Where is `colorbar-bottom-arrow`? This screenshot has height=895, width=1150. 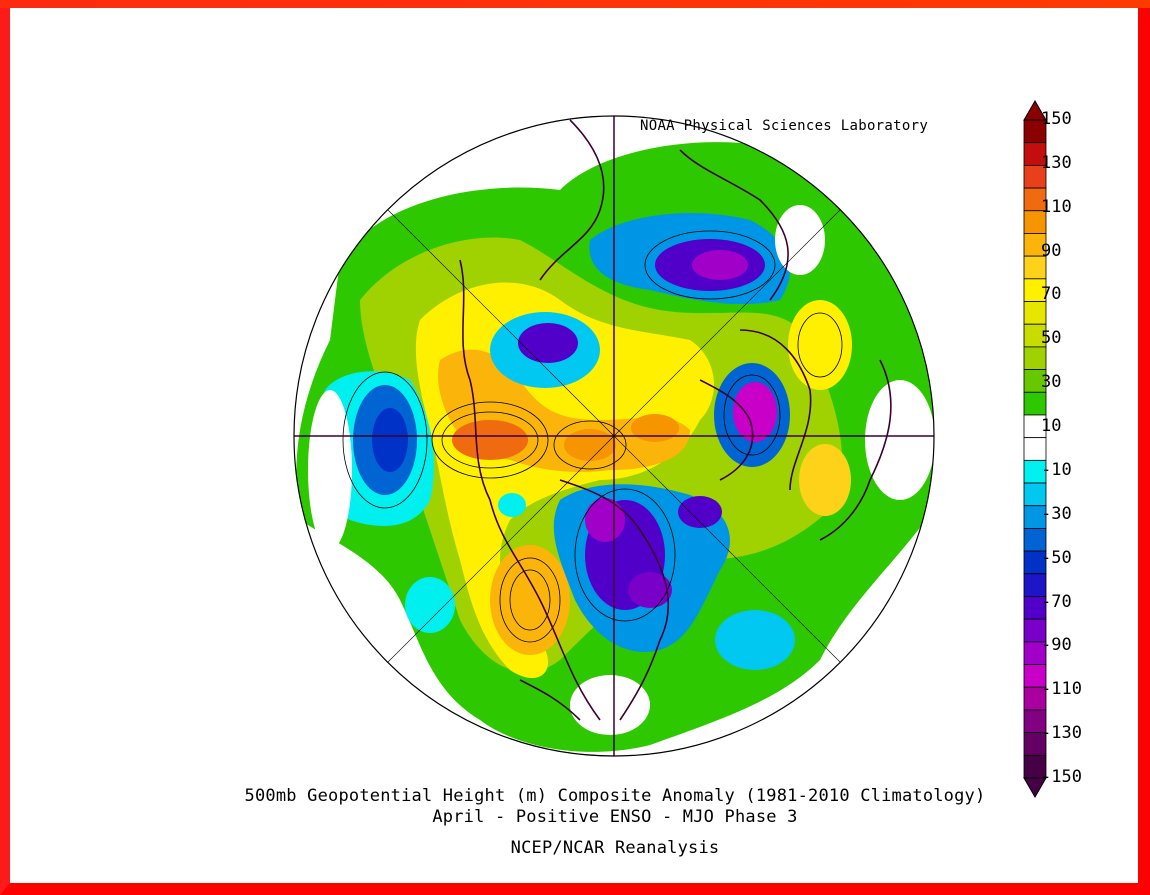 colorbar-bottom-arrow is located at coordinates (1035, 787).